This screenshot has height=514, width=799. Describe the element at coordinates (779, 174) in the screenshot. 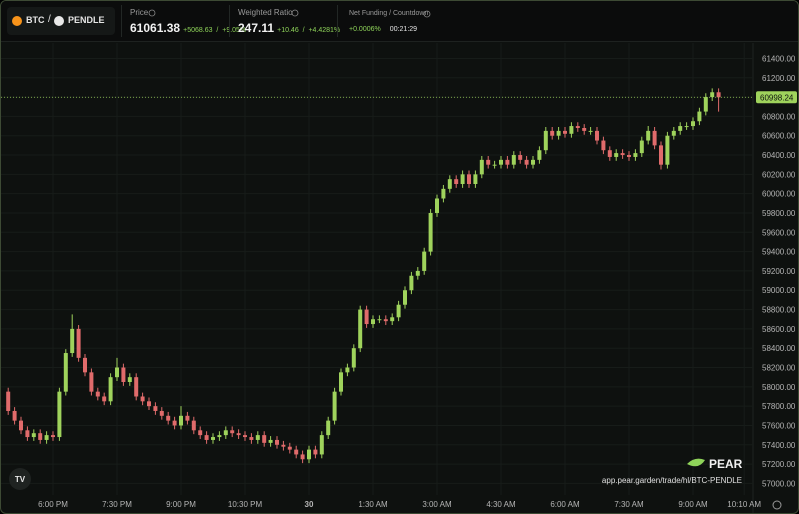

I see `y-tick-label: 60200.00` at that location.